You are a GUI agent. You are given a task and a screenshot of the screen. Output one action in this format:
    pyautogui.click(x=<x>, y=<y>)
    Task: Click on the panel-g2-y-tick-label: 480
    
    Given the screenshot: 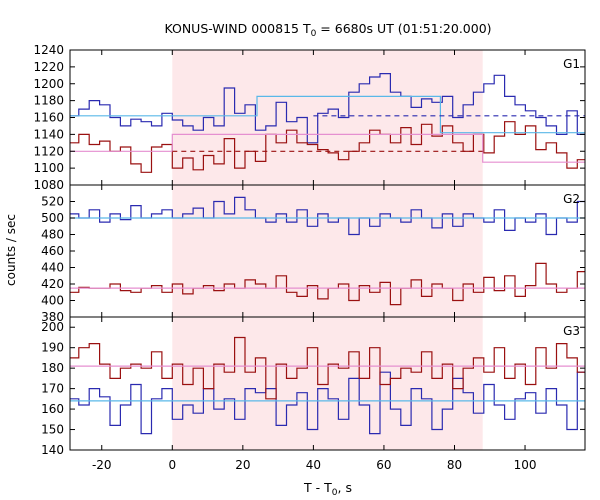 What is the action you would take?
    pyautogui.click(x=52, y=235)
    